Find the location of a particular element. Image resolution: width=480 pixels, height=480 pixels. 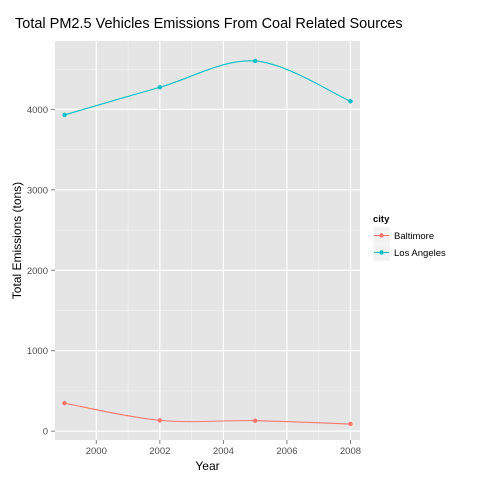

y-axis-title: Total Emissions (tons) is located at coordinates (17, 240).